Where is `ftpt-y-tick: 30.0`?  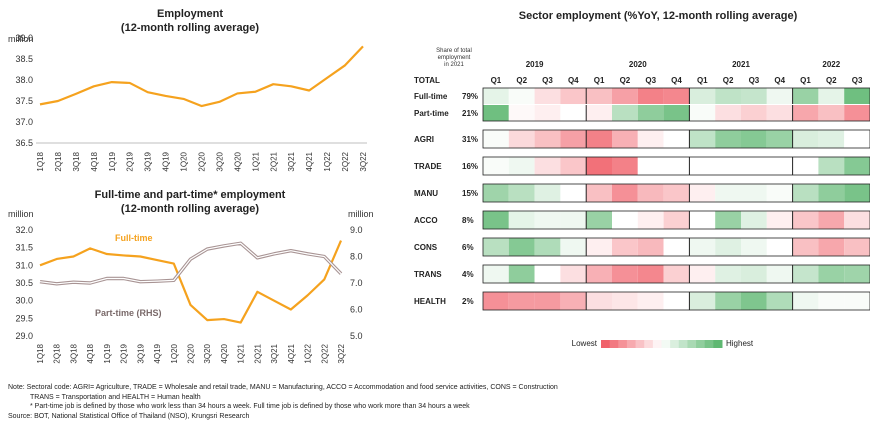 ftpt-y-tick: 30.0 is located at coordinates (24, 301).